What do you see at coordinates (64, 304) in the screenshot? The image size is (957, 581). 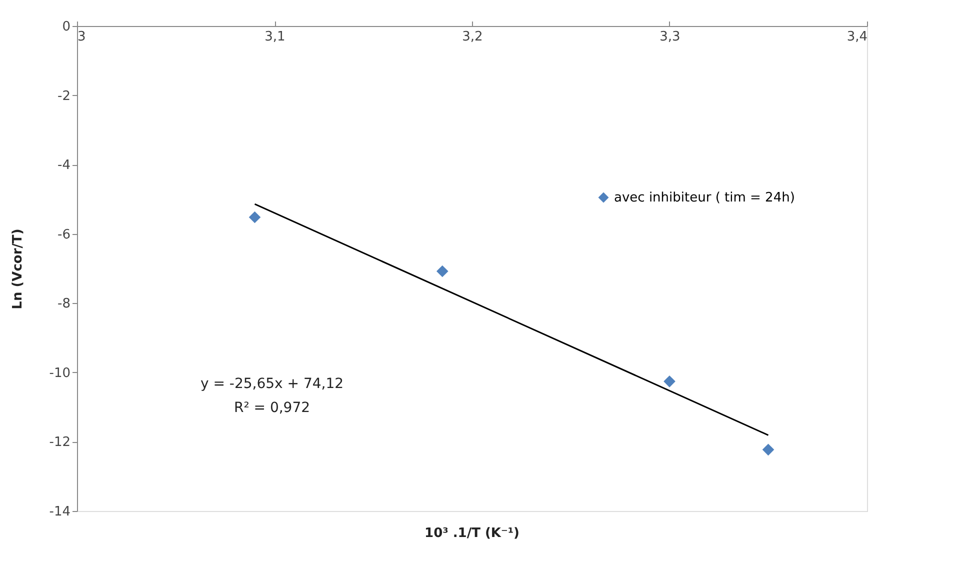 I see `y-tick-label: -8` at bounding box center [64, 304].